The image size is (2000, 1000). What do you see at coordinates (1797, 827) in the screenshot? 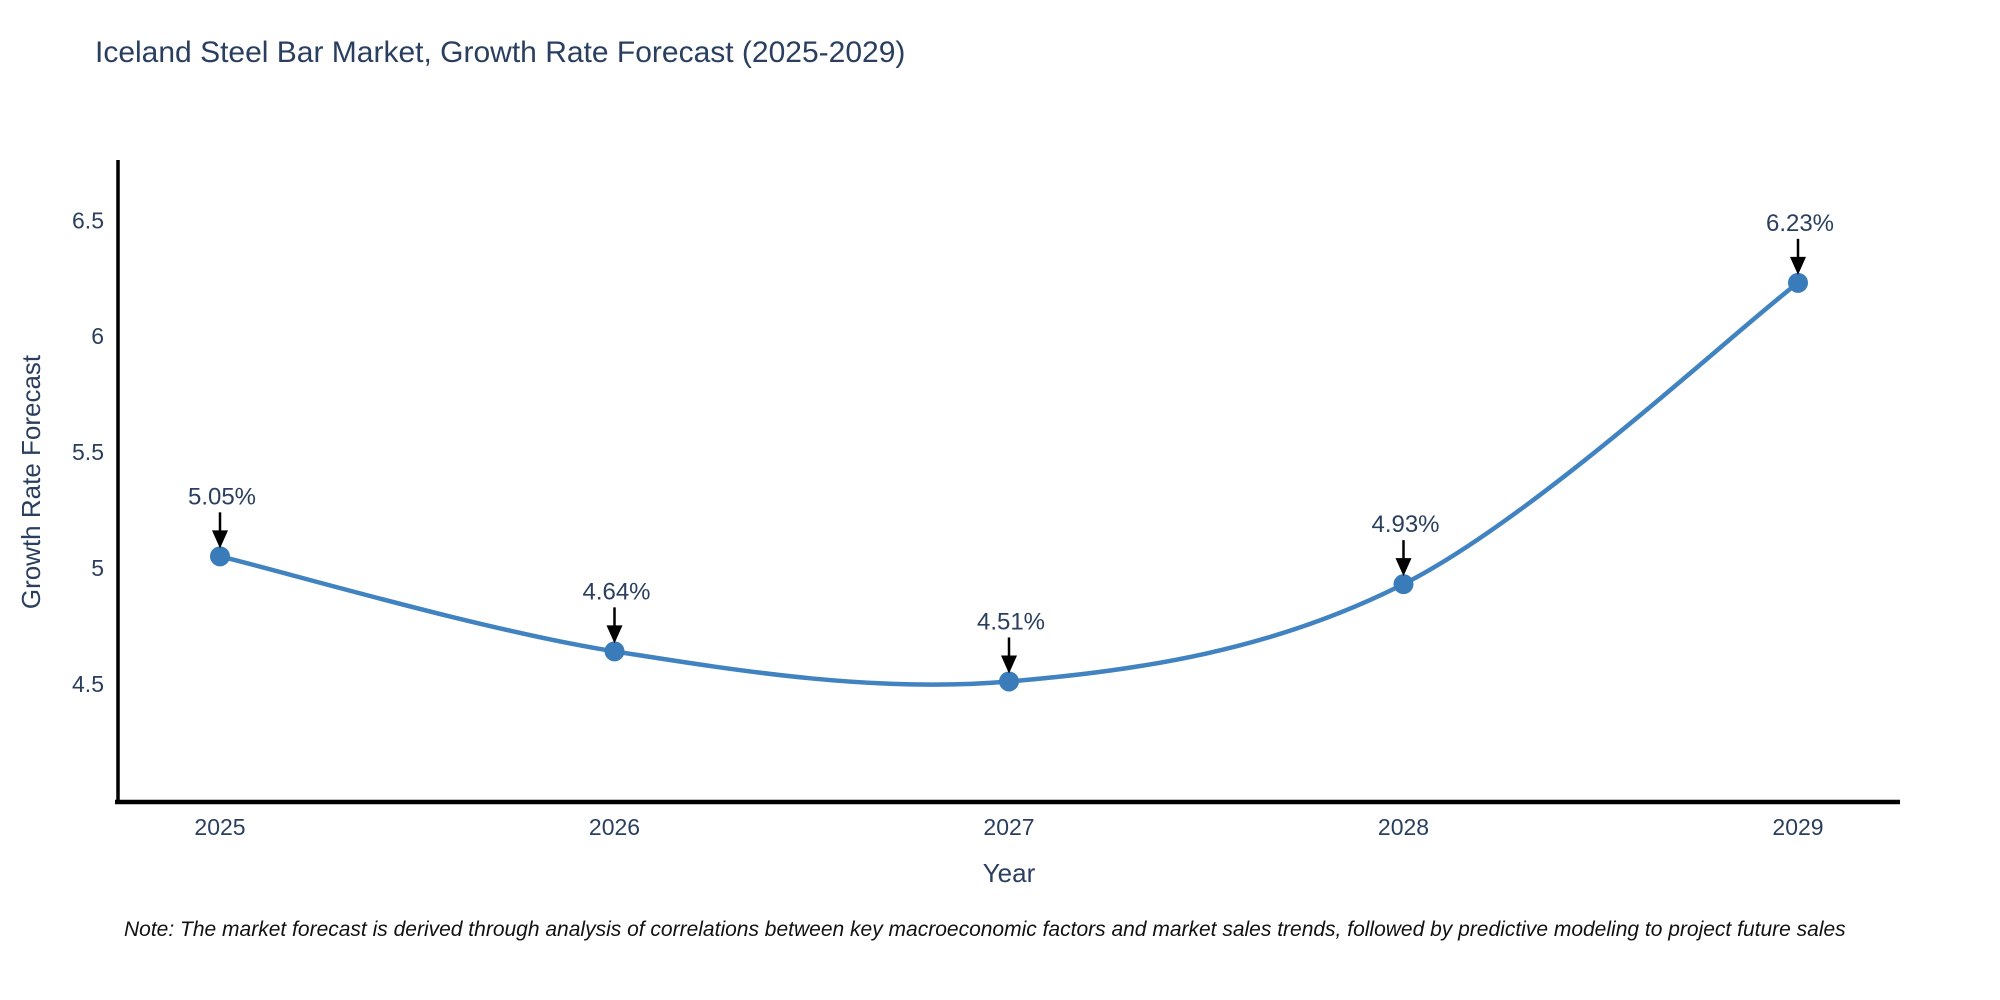
I see `x-tick-label: 2029` at bounding box center [1797, 827].